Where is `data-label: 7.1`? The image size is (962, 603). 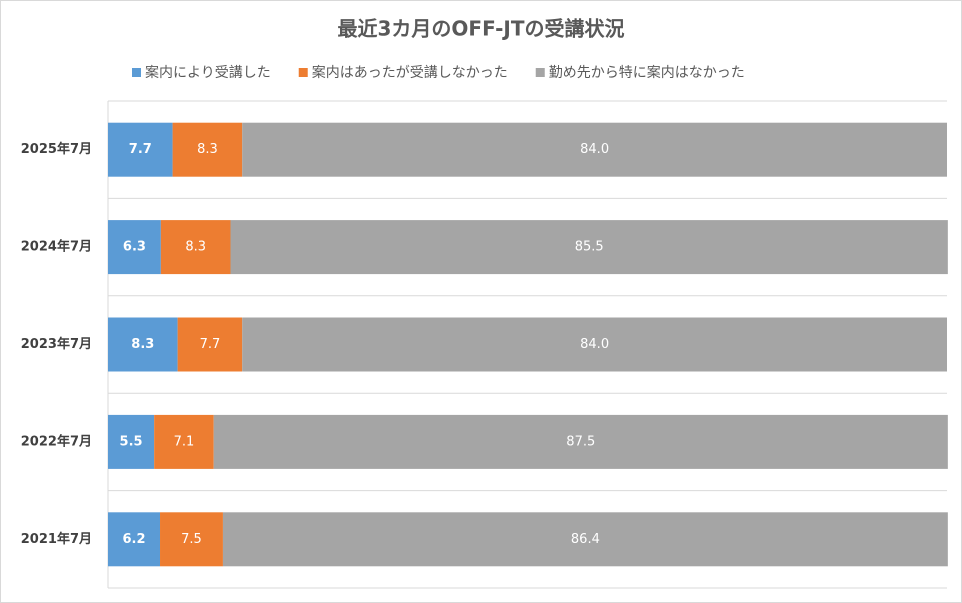 data-label: 7.1 is located at coordinates (184, 441).